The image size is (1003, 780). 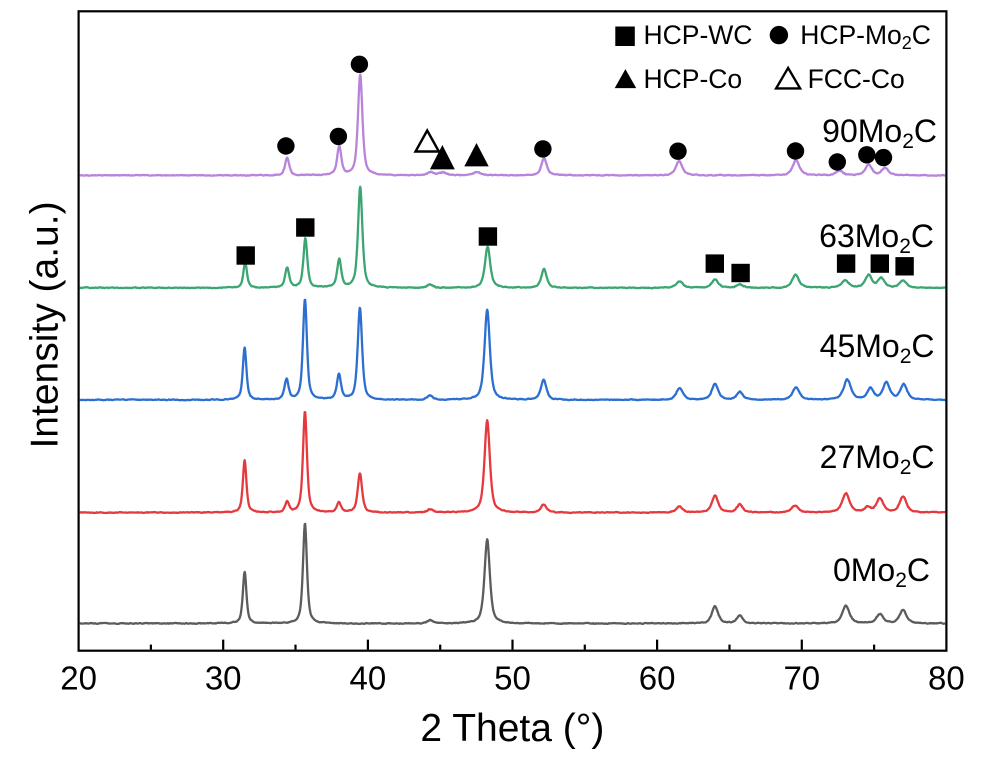 I want to click on svg-text: 20, so click(x=78, y=677).